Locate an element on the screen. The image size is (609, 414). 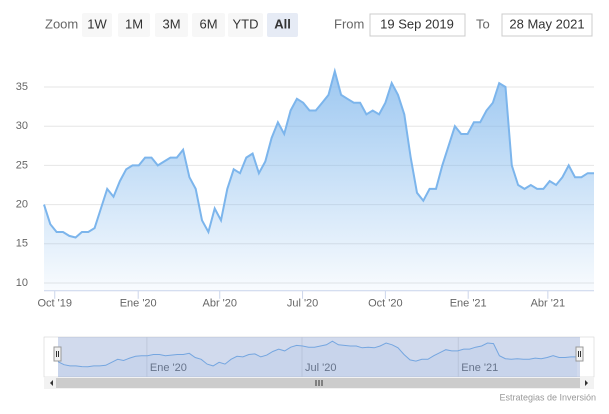
credits: Estrategias de Inversión is located at coordinates (547, 397).